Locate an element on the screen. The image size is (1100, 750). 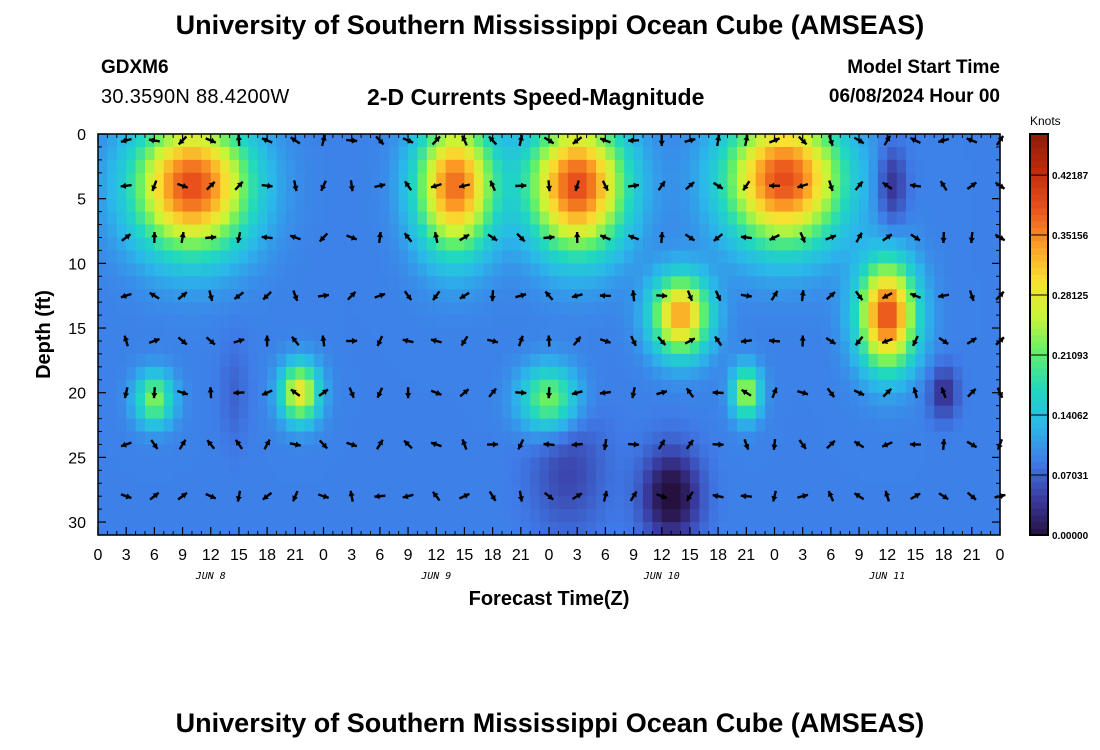
colorbar-label: Knots is located at coordinates (1045, 121).